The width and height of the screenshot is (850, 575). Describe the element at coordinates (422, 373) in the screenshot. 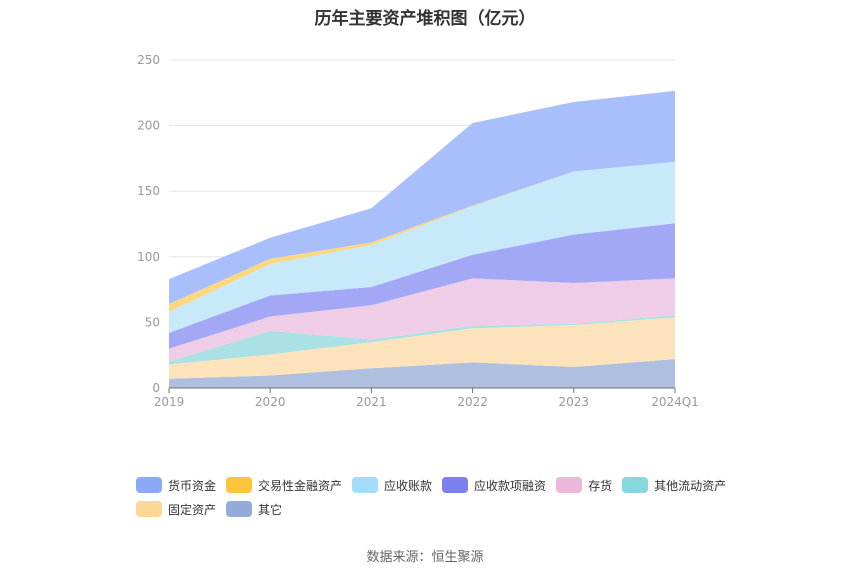

I see `area-series-其它` at that location.